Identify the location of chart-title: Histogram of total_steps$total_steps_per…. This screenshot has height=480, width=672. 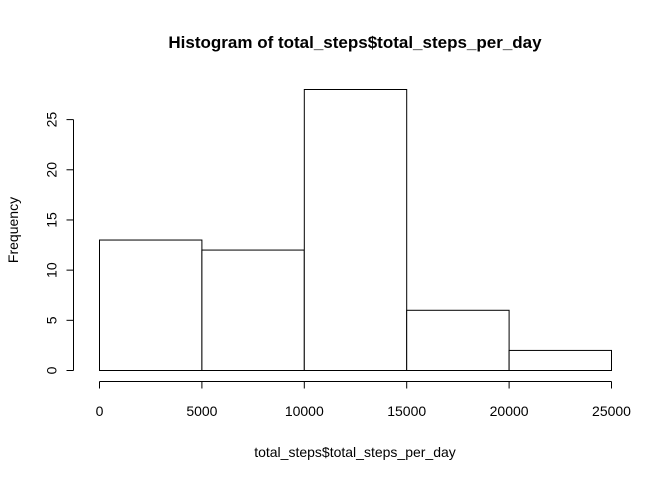
(355, 42).